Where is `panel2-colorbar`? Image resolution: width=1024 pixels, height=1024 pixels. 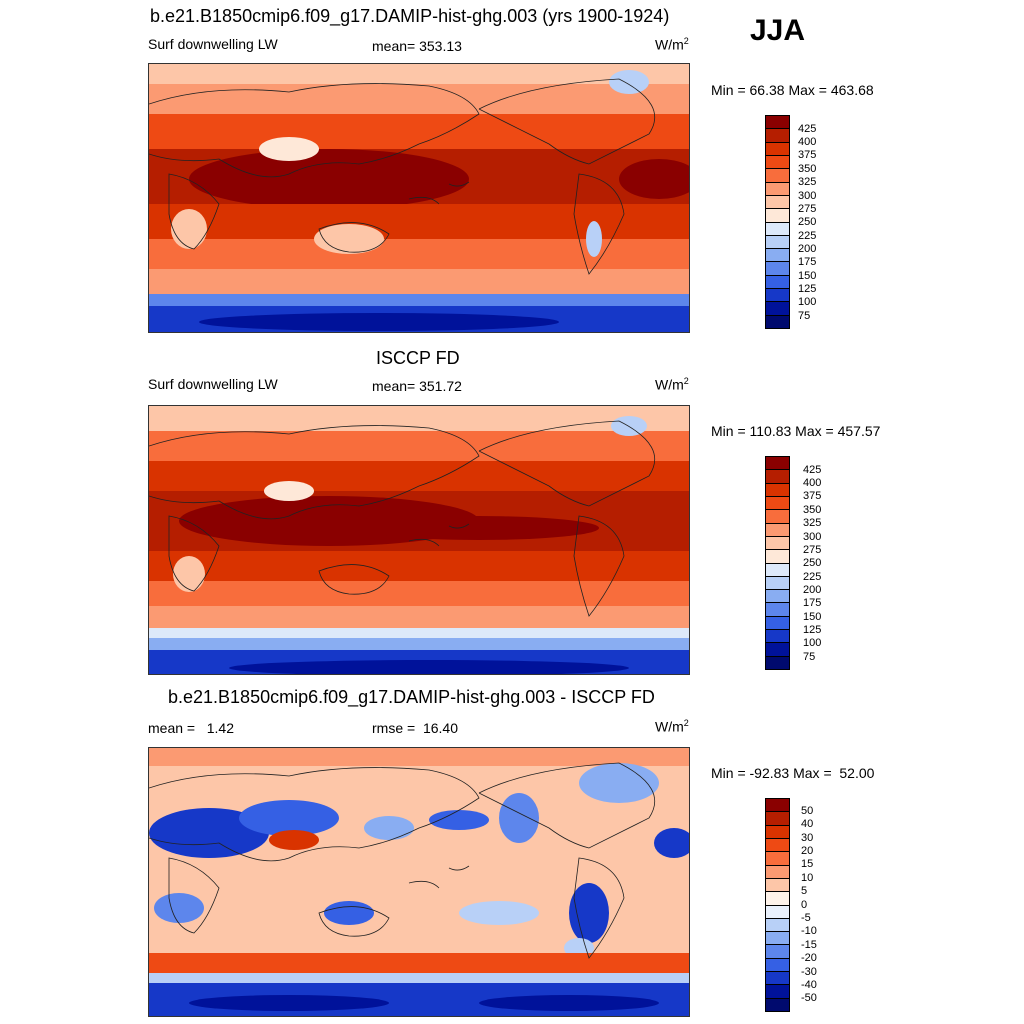 panel2-colorbar is located at coordinates (777, 563).